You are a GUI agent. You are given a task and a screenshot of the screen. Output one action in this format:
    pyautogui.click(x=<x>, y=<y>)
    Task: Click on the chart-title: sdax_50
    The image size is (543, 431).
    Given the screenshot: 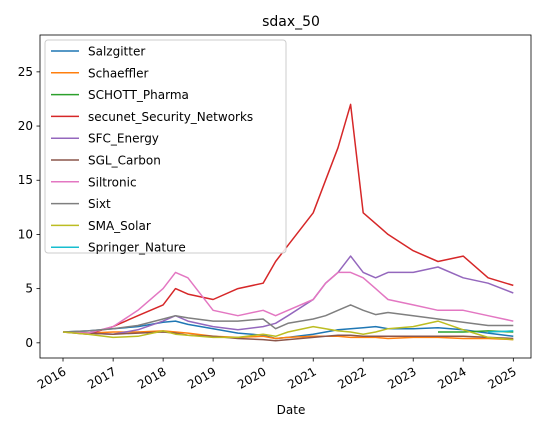 What is the action you would take?
    pyautogui.click(x=291, y=22)
    